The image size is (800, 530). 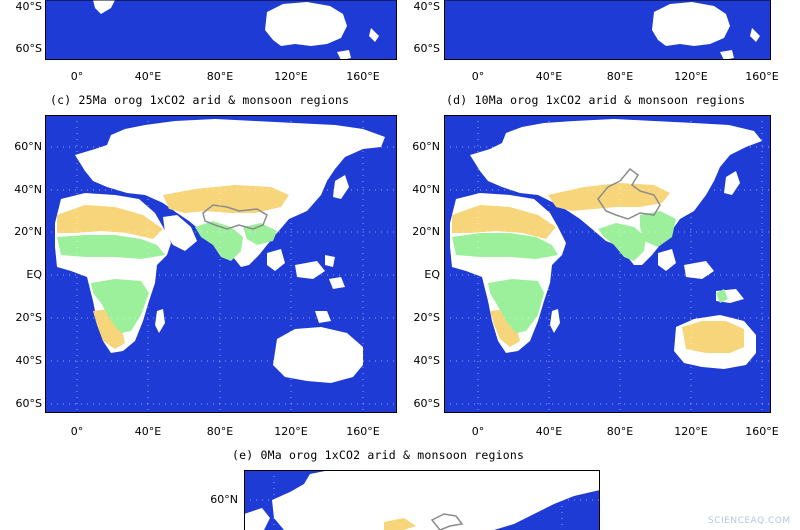 I want to click on panel-e-map, so click(x=422, y=500).